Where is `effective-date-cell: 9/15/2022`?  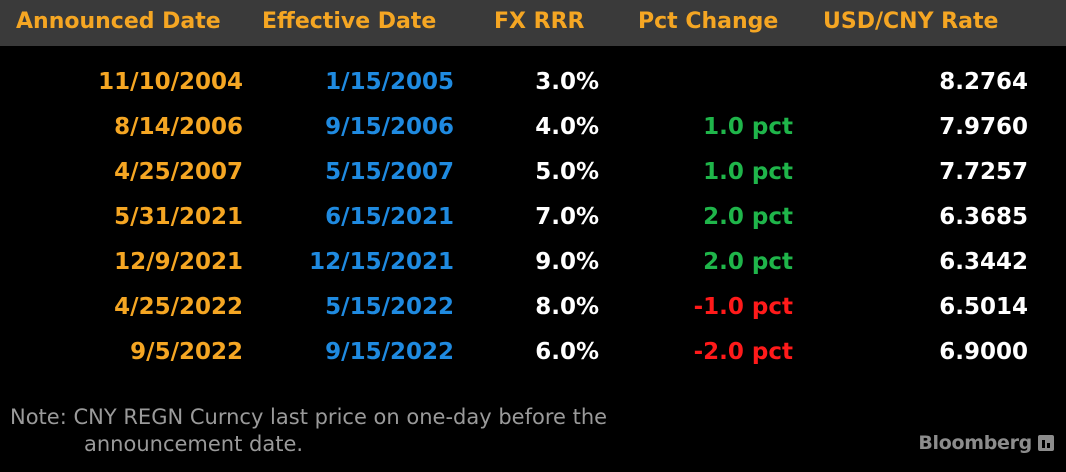
effective-date-cell: 9/15/2022 is located at coordinates (389, 352).